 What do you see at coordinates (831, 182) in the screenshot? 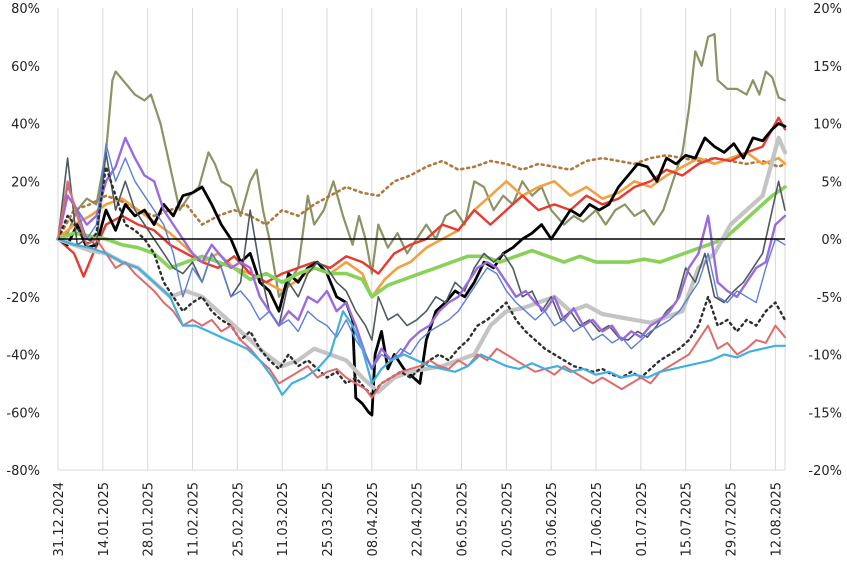
I see `right-tick-label: 5%` at bounding box center [831, 182].